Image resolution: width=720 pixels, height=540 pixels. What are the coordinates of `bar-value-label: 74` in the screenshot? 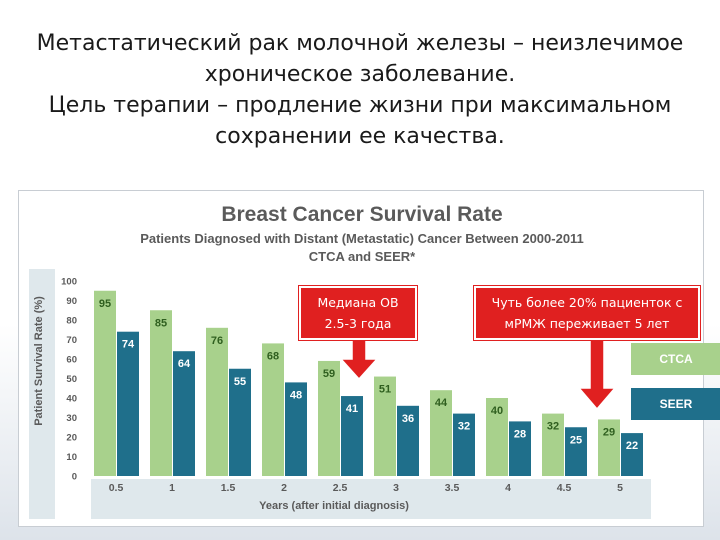 It's located at (128, 345).